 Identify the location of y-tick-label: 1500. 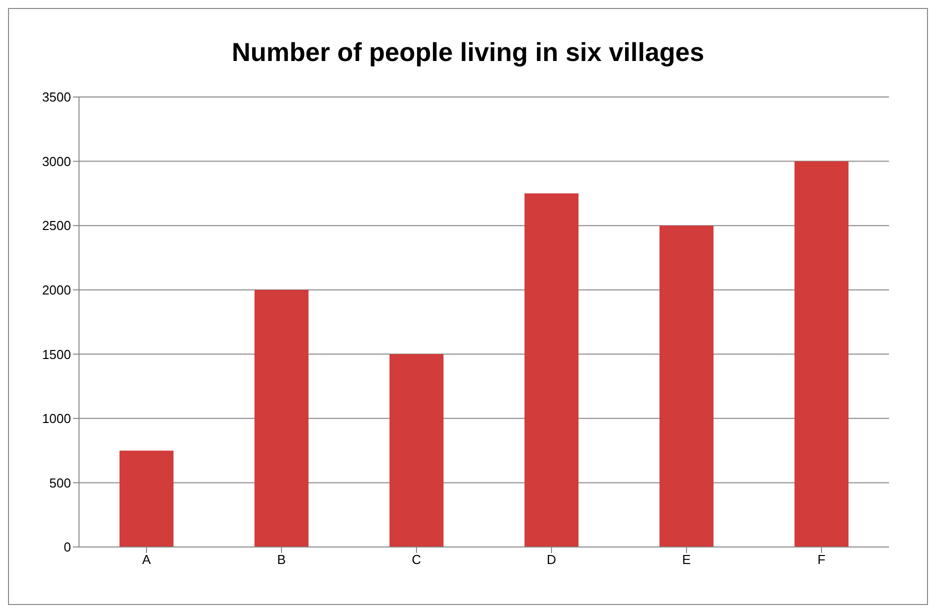
(56, 354).